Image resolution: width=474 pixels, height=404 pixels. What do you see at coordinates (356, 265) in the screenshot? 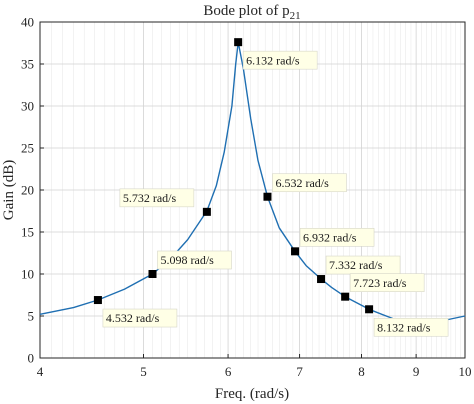
I see `annotation-label: 7.332 rad/s` at bounding box center [356, 265].